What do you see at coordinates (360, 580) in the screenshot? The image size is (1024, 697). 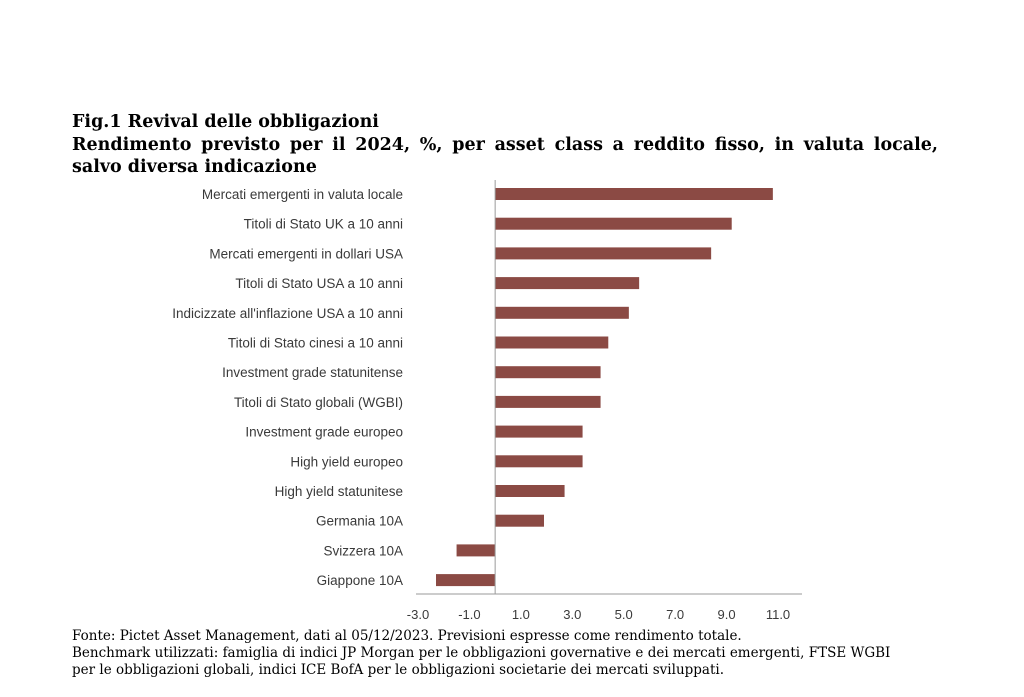 I see `category-label: Giappone 10A` at bounding box center [360, 580].